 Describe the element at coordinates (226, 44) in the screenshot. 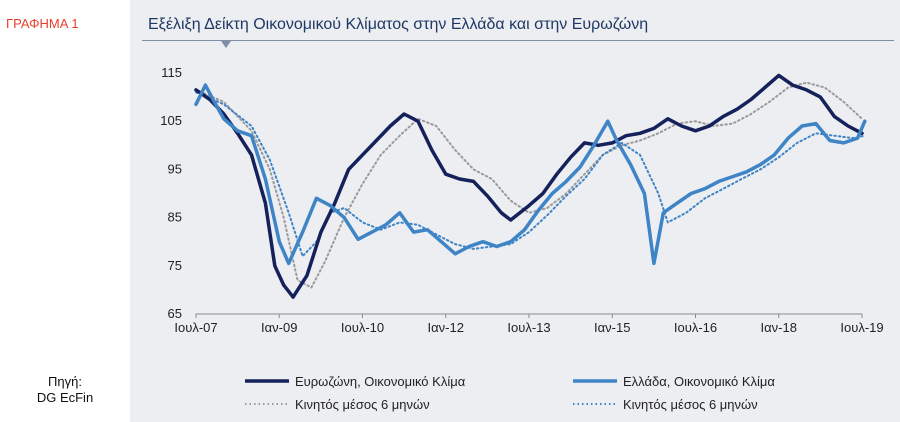

I see `title-marker` at that location.